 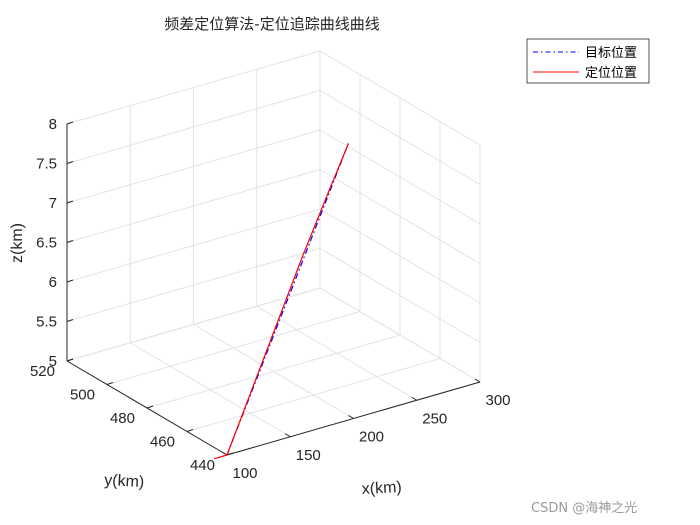 I want to click on x-tick-label: 250, so click(x=434, y=418).